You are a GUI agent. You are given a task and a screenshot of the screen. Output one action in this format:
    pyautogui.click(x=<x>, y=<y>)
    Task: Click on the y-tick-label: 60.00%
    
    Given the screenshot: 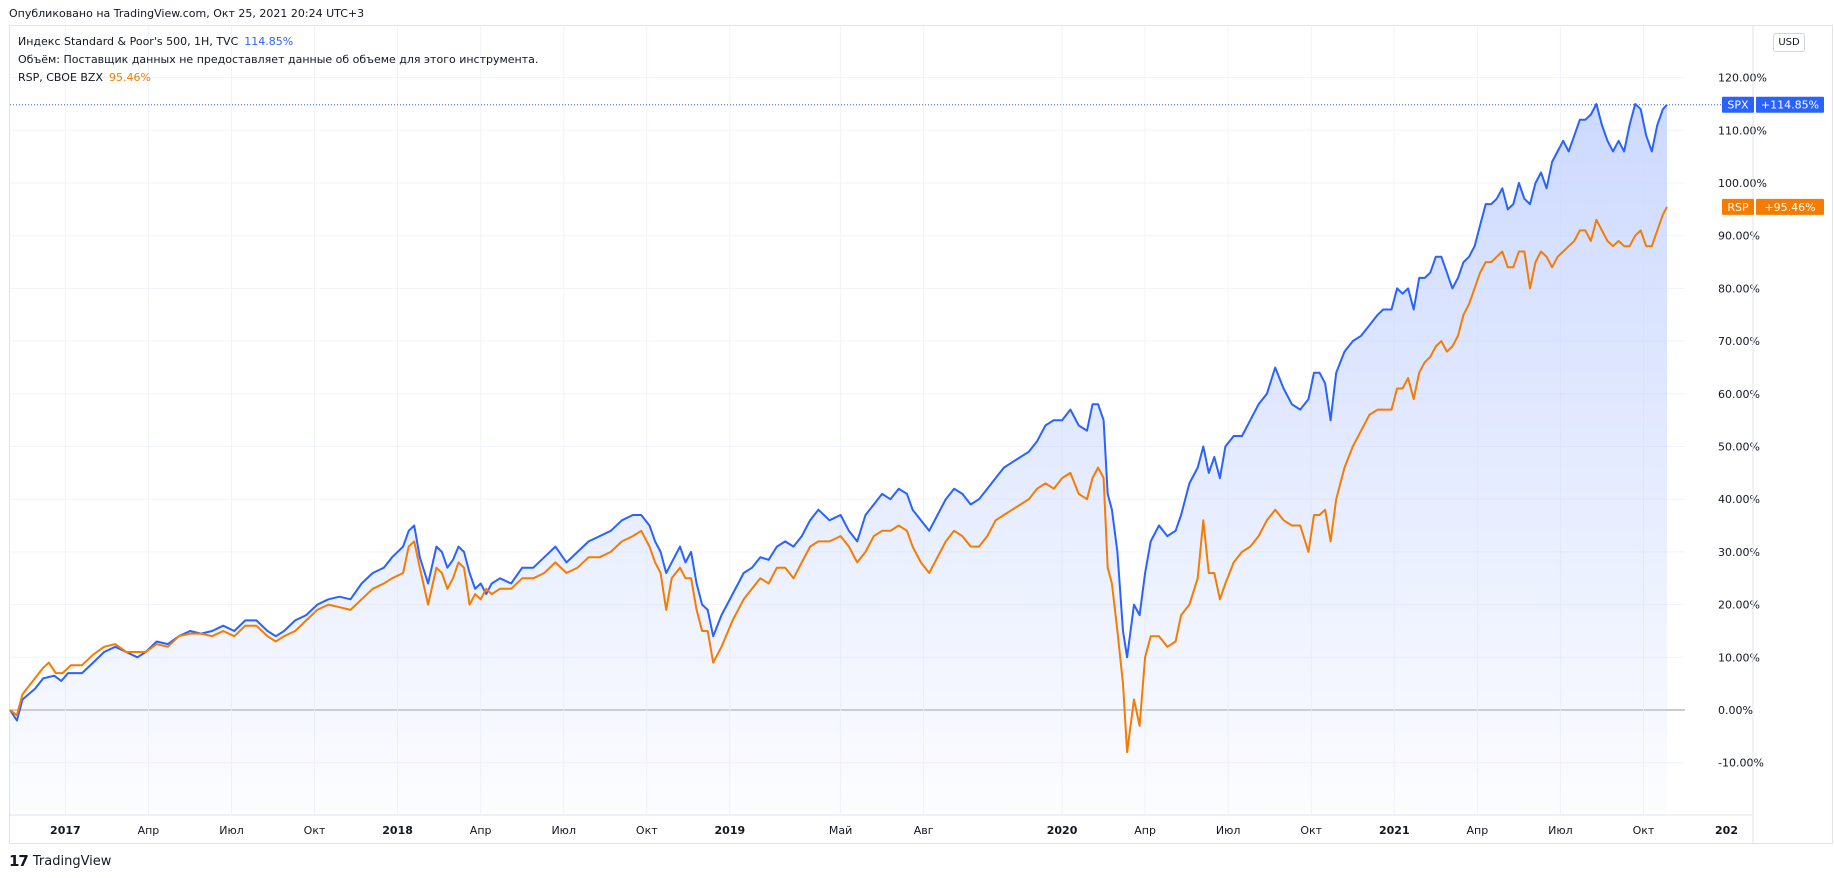 What is the action you would take?
    pyautogui.click(x=1739, y=394)
    